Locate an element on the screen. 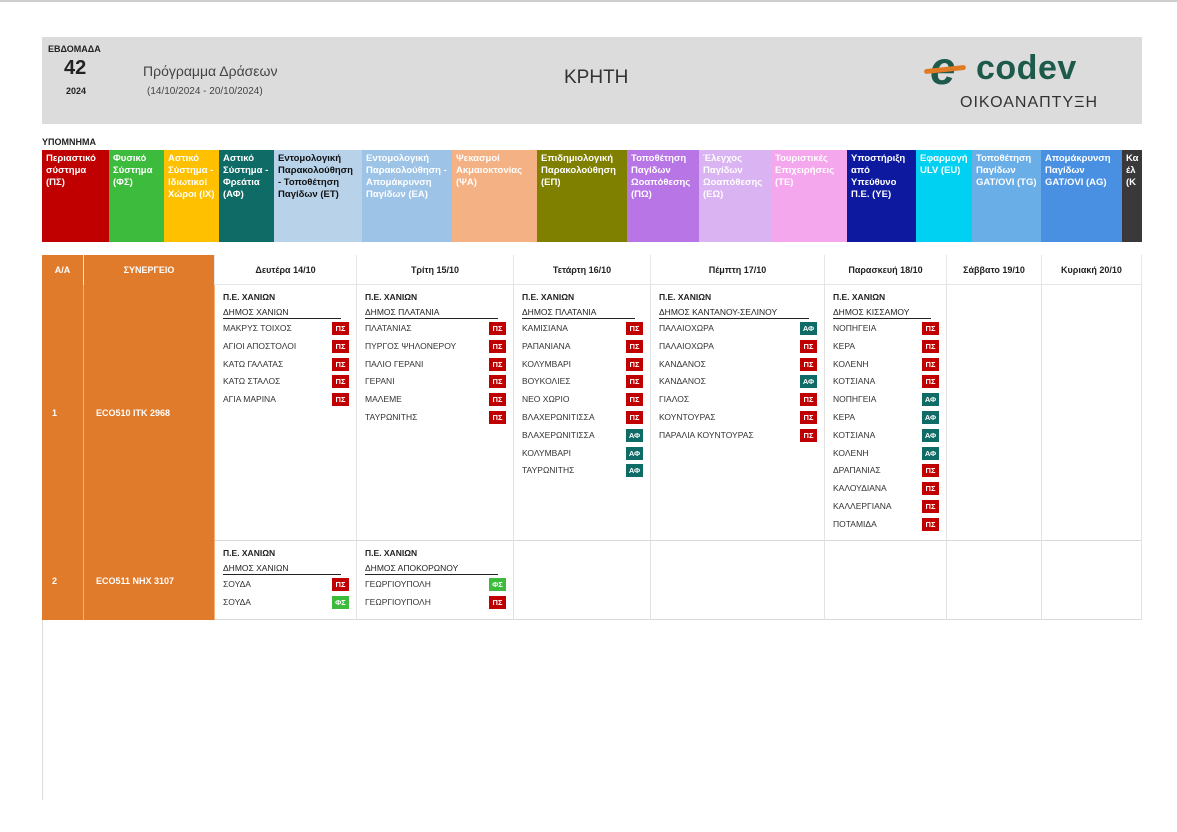  column-header-team: ΣΥΝΕΡΓΕΙΟ is located at coordinates (149, 270).